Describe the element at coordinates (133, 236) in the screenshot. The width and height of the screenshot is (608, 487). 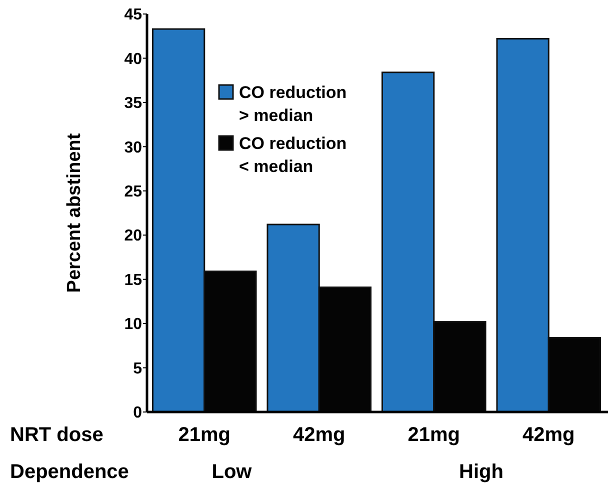
I see `y-tick-label: 20` at that location.